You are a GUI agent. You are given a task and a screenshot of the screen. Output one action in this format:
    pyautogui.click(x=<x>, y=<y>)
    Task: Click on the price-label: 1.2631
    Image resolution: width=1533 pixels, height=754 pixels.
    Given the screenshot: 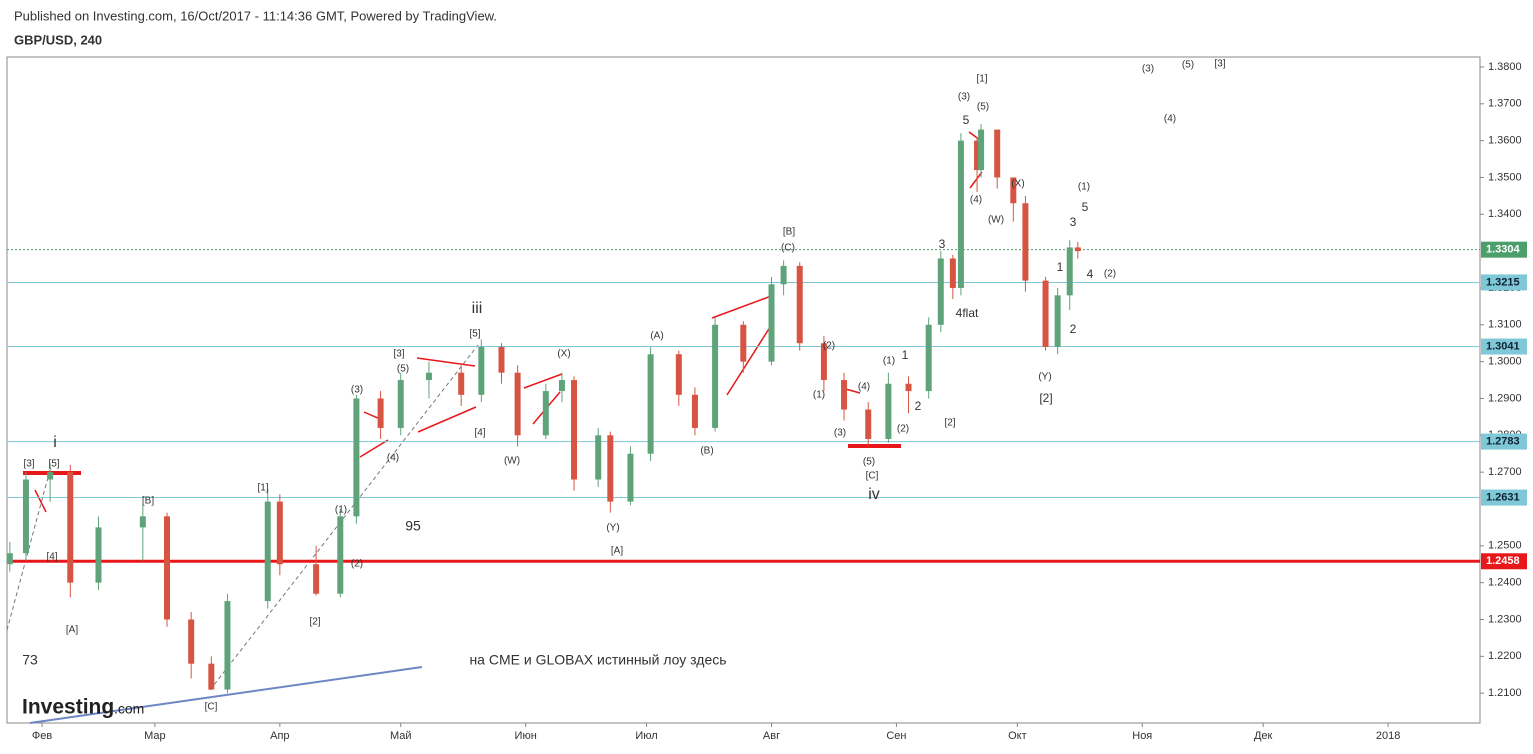 What is the action you would take?
    pyautogui.click(x=1503, y=497)
    